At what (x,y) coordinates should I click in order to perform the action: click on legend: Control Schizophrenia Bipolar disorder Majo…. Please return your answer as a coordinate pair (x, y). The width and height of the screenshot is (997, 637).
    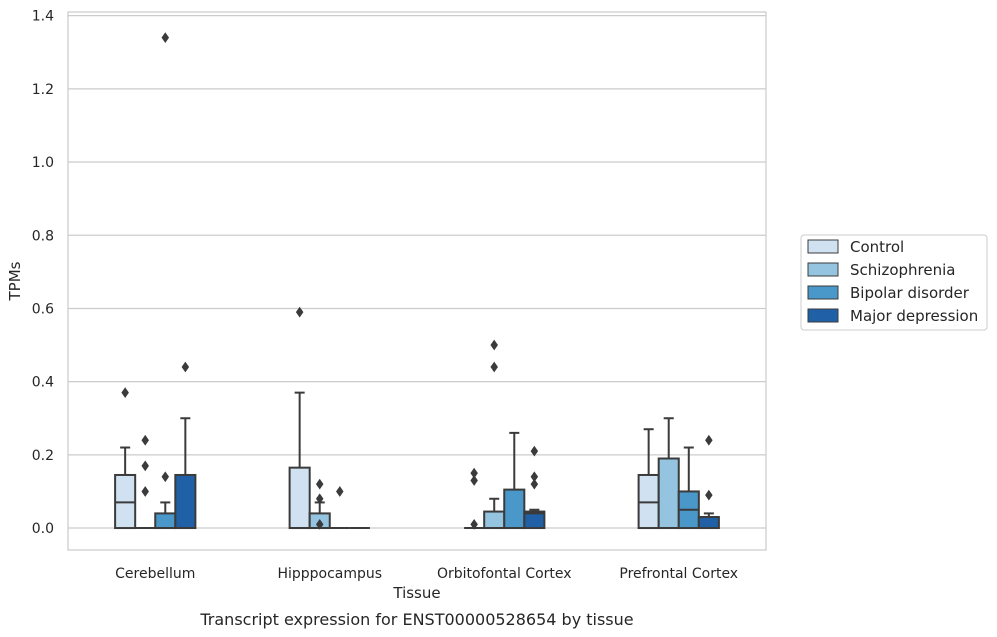
    Looking at the image, I should click on (894, 282).